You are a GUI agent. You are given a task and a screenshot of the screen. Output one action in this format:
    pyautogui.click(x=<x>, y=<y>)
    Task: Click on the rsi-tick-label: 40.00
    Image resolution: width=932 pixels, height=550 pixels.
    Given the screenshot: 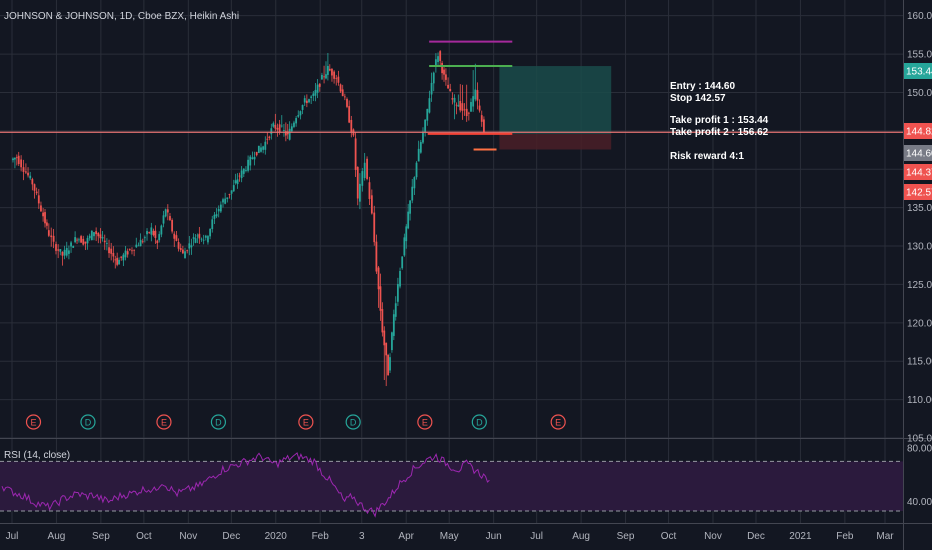 What is the action you would take?
    pyautogui.click(x=919, y=502)
    